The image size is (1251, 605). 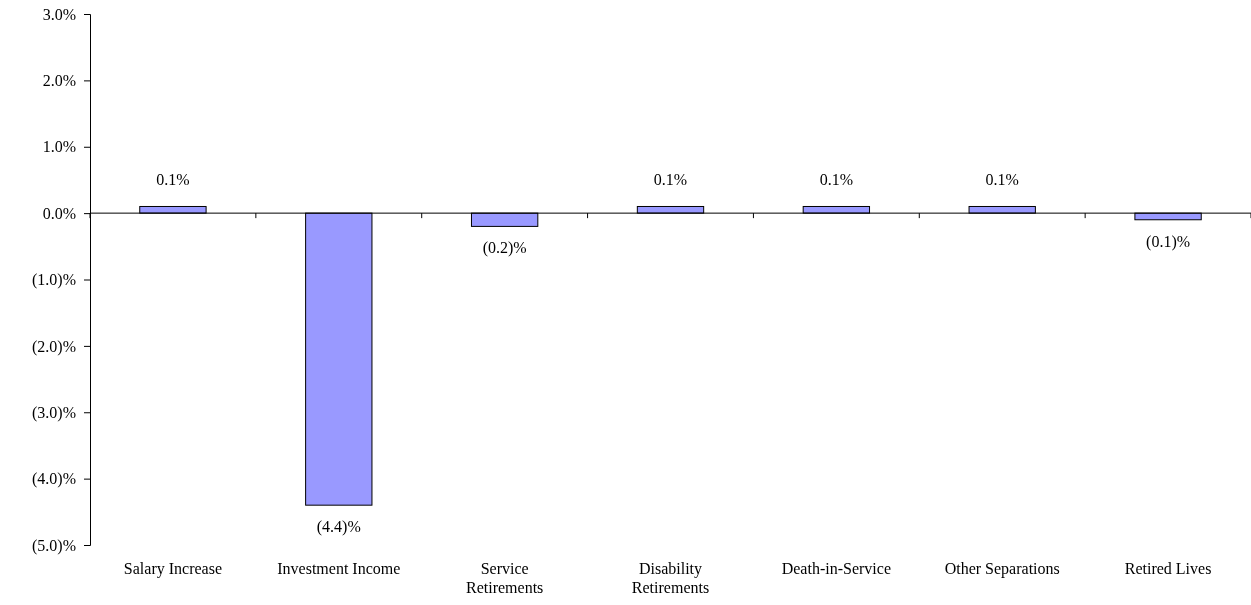 What do you see at coordinates (670, 578) in the screenshot?
I see `x-tick-label: Disability Retirements` at bounding box center [670, 578].